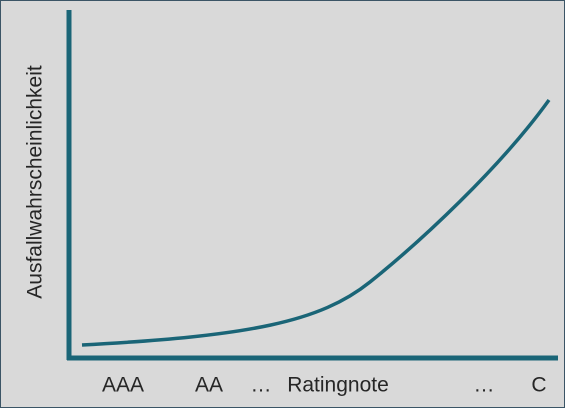 This screenshot has height=408, width=565. Describe the element at coordinates (35, 182) in the screenshot. I see `y-axis-label: Ausfallwahrscheinlichkeit` at that location.